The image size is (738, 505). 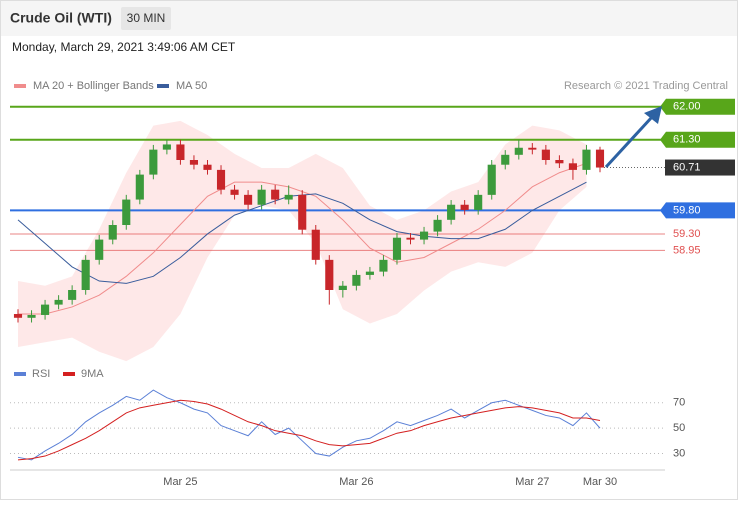 What do you see at coordinates (687, 250) in the screenshot?
I see `level-label: 58.95` at bounding box center [687, 250].